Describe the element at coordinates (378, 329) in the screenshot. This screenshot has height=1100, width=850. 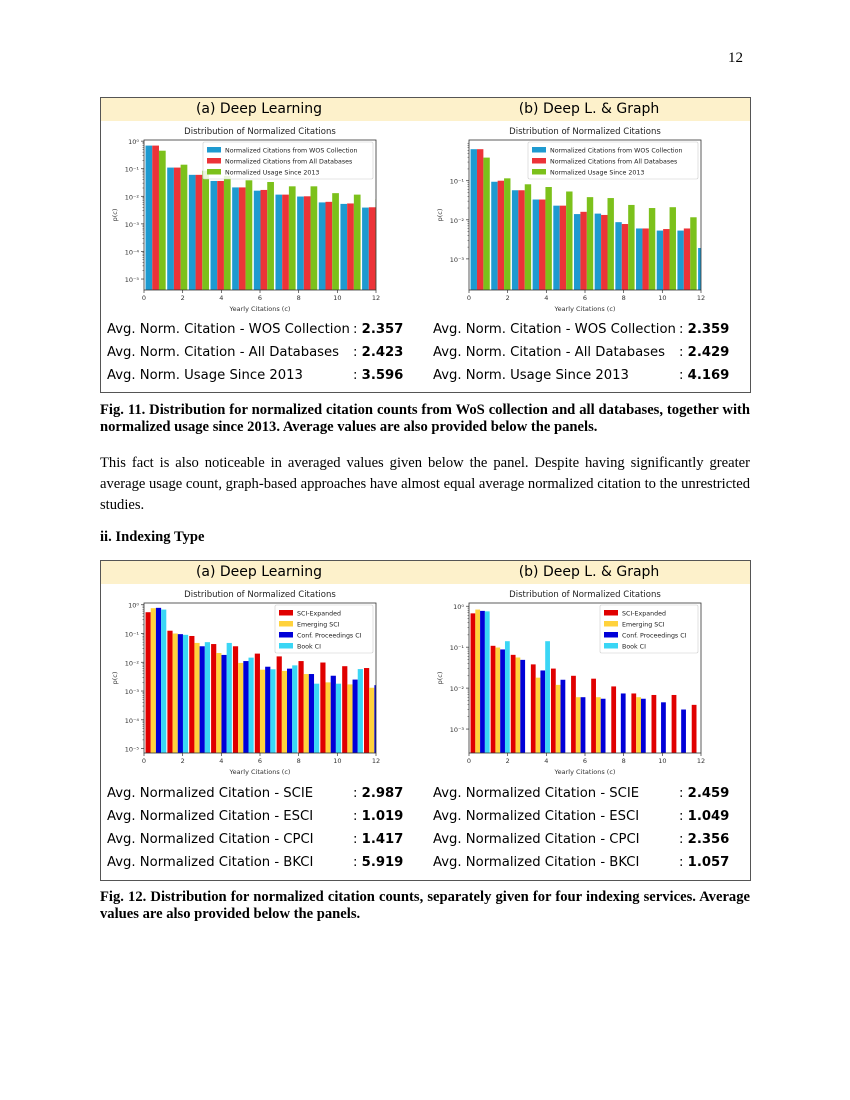
I see `stat-value: 2.357` at that location.